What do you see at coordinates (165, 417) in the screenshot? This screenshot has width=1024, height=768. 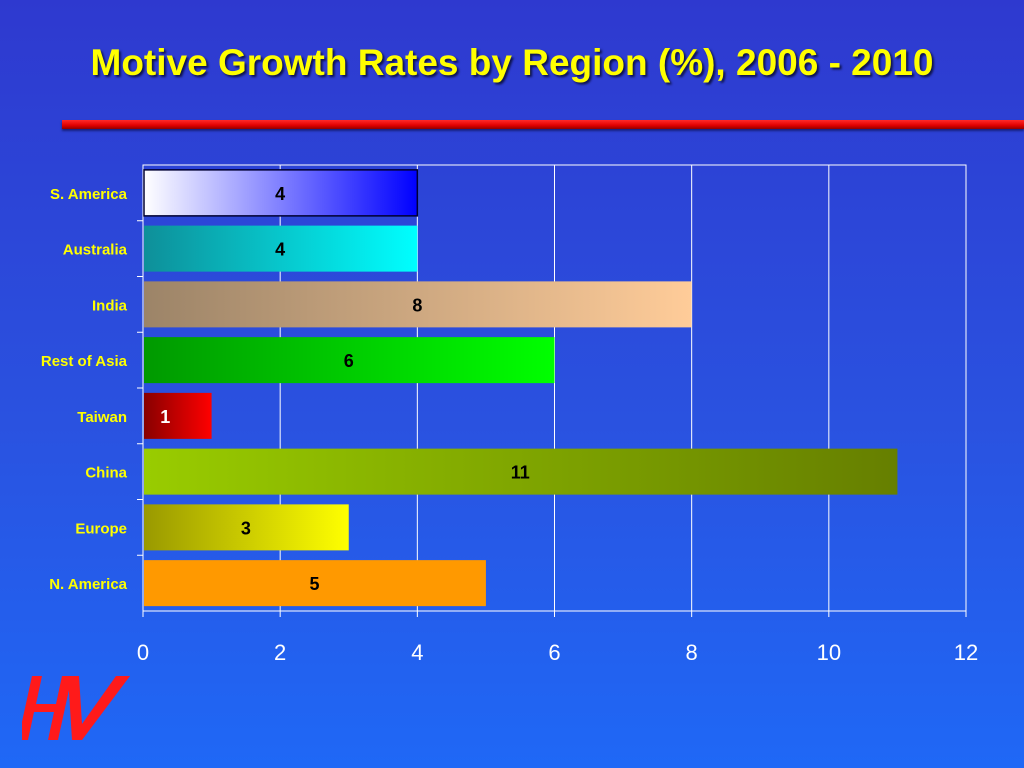 I see `data-label: 1` at bounding box center [165, 417].